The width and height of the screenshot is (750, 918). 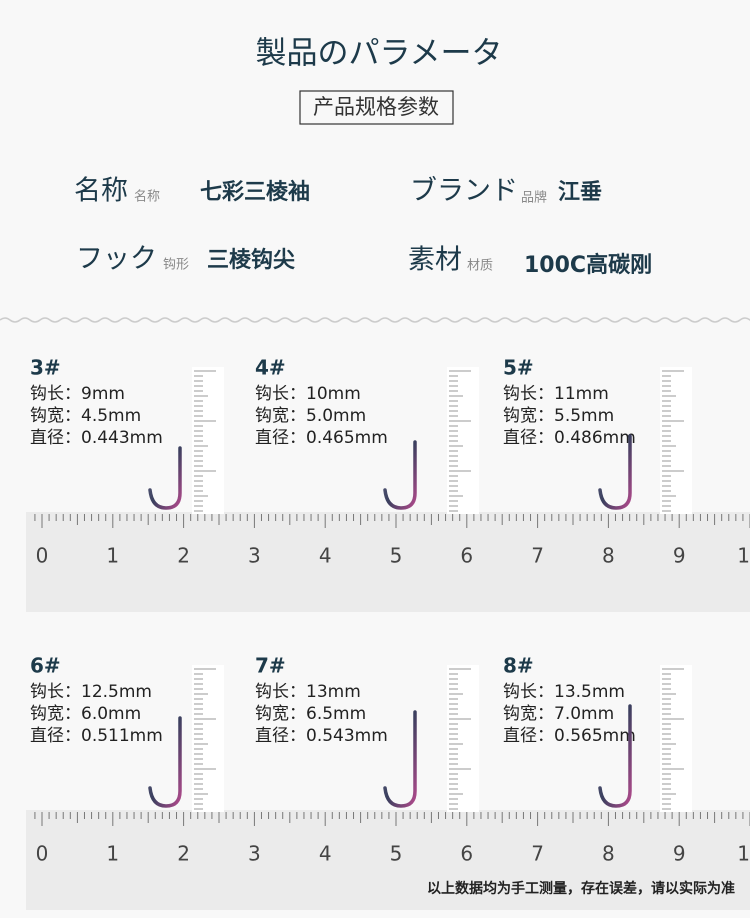 I want to click on hook-spec: 直径：0.511mm, so click(x=96, y=736).